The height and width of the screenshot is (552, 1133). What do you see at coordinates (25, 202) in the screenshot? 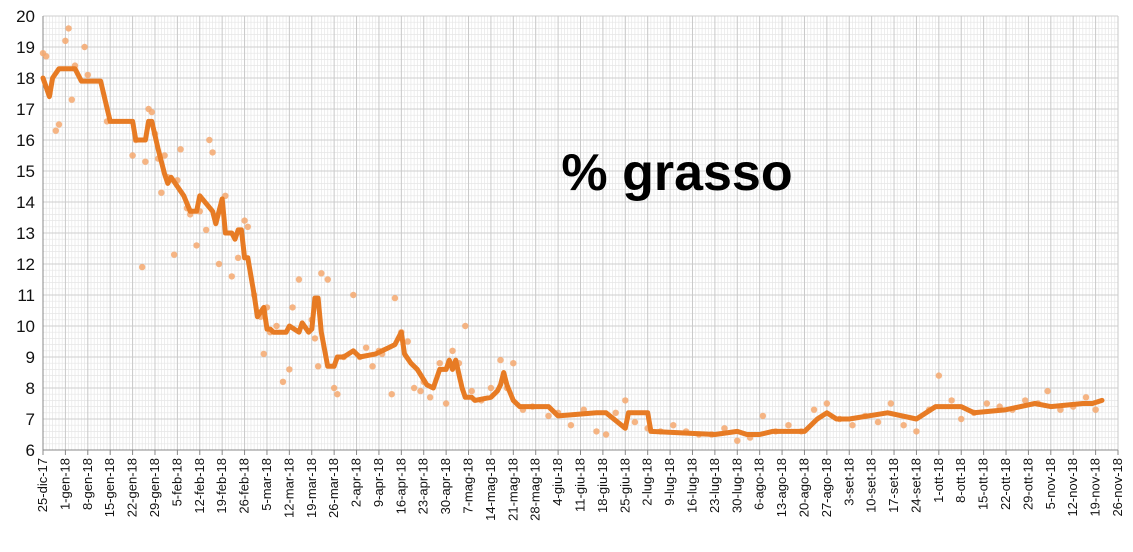
I see `y-tick-label: 14` at bounding box center [25, 202].